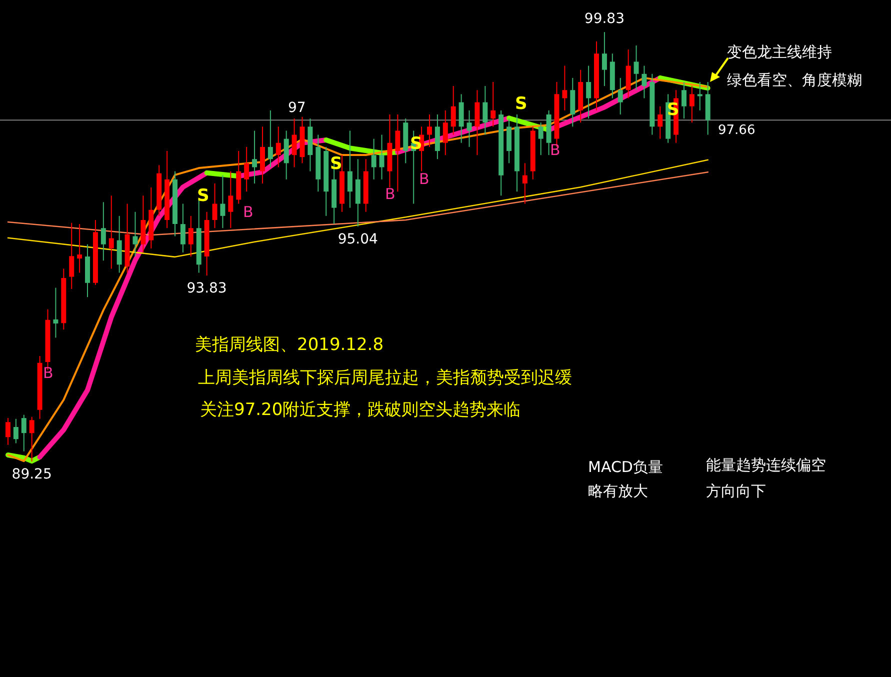 This screenshot has width=891, height=677. What do you see at coordinates (766, 465) in the screenshot?
I see `annotation: 能量趋势连续偏空` at bounding box center [766, 465].